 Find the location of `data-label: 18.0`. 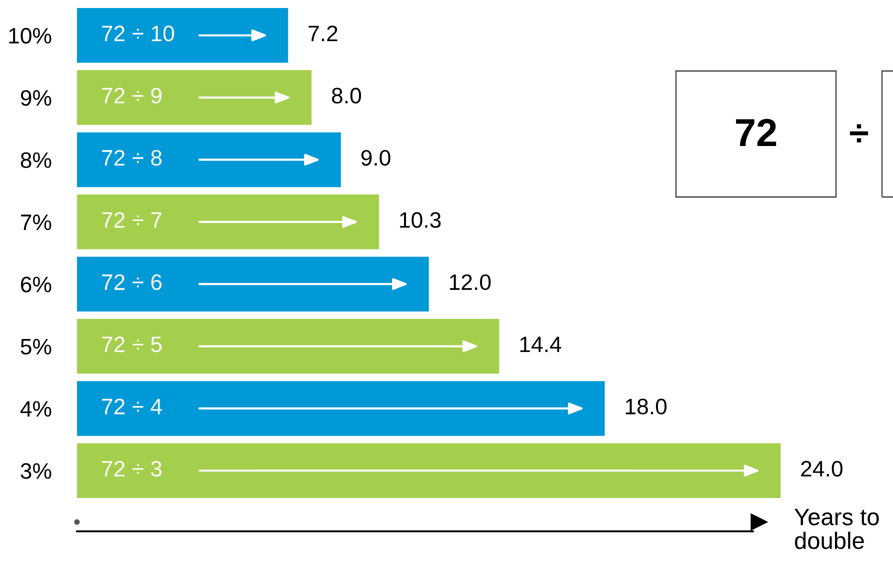

data-label: 18.0 is located at coordinates (646, 406).